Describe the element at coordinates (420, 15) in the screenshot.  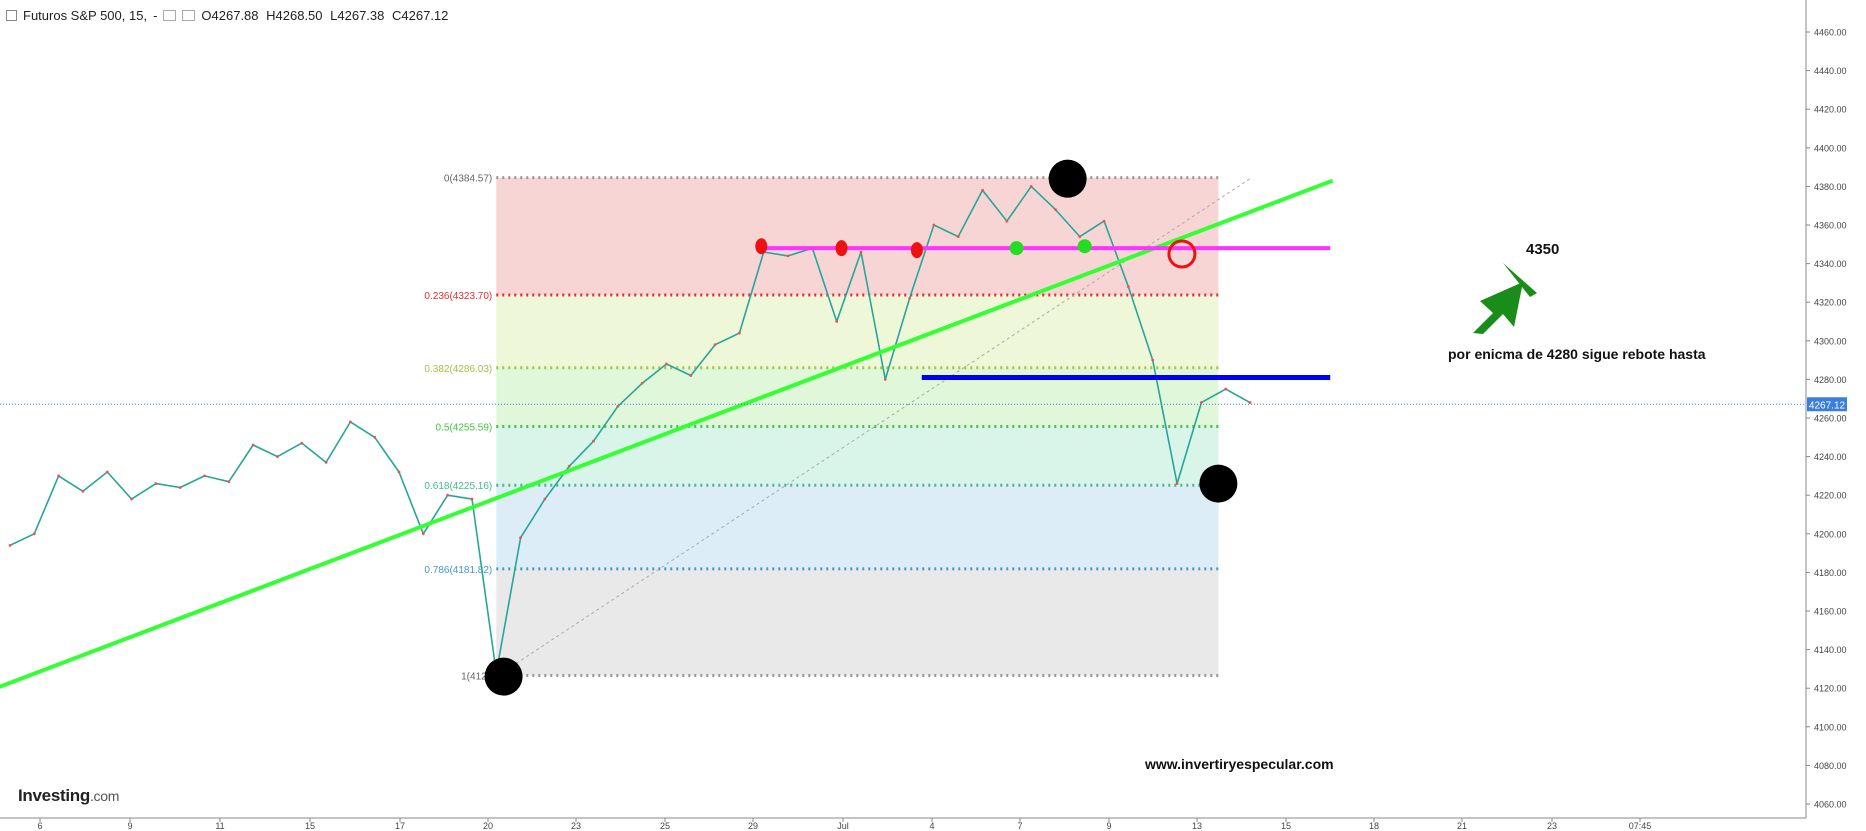
I see `close-value: C4267.12` at that location.